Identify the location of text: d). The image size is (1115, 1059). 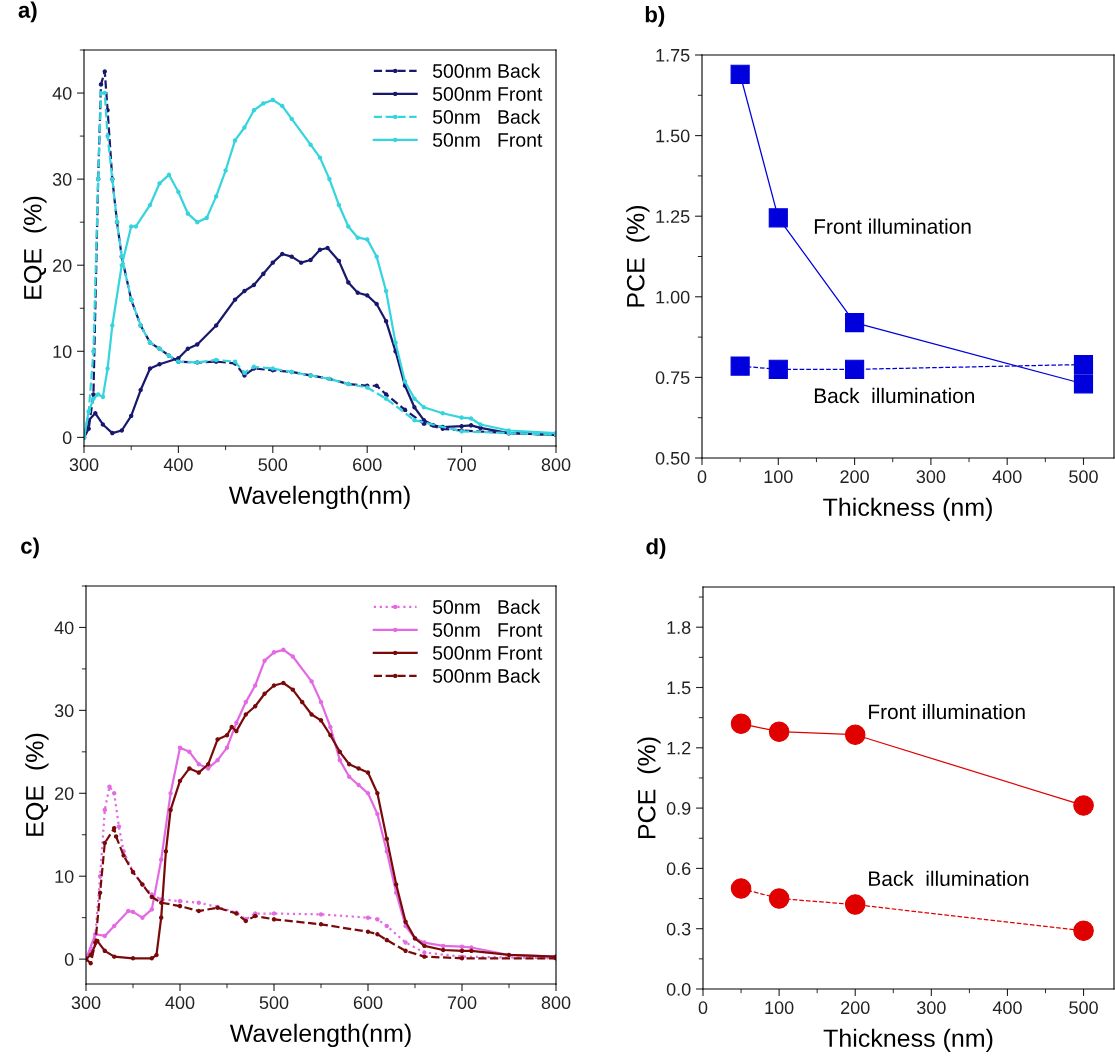
(656, 548).